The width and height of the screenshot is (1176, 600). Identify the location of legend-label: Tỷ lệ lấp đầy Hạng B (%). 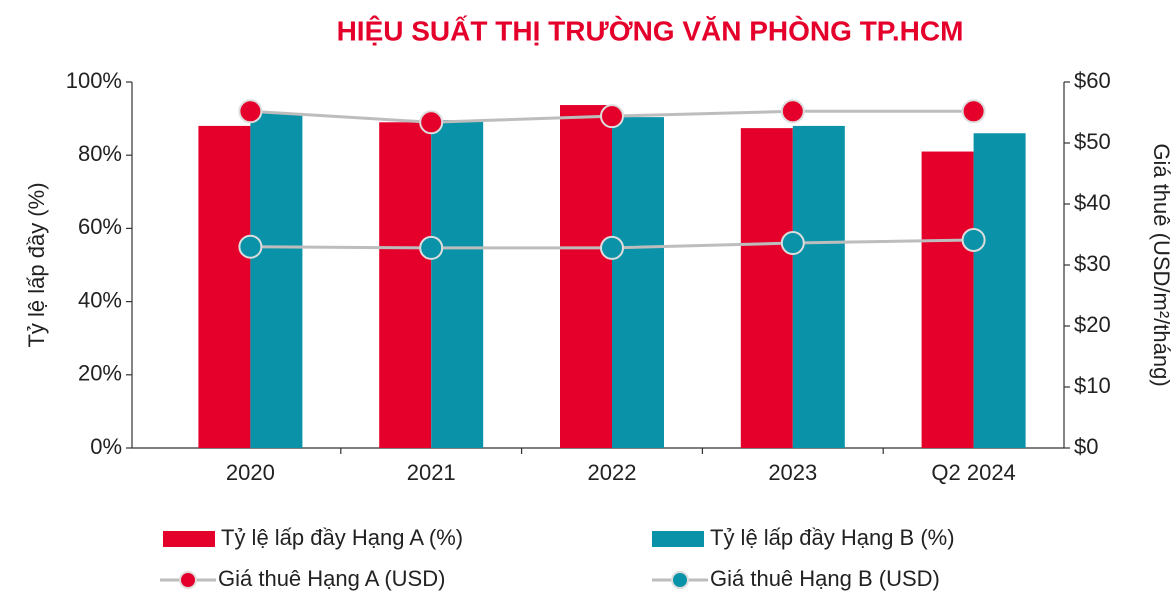
(832, 537).